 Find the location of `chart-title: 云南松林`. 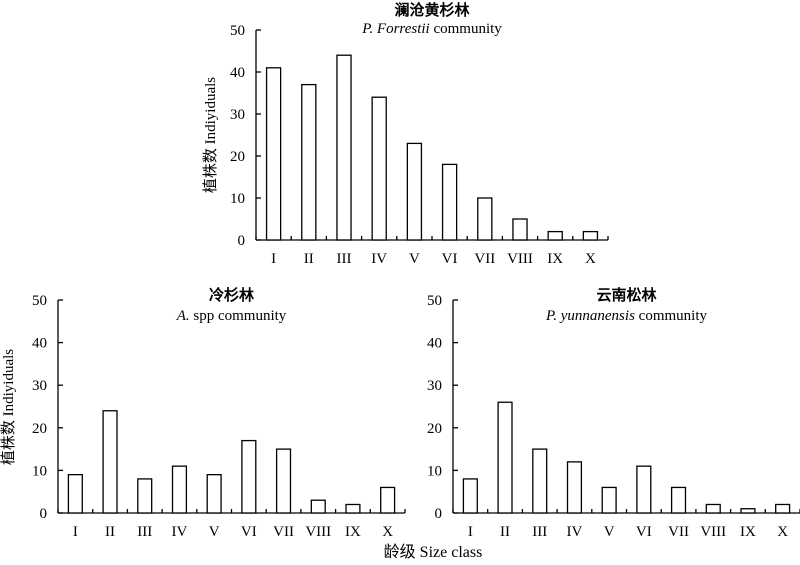

chart-title: 云南松林 is located at coordinates (626, 295).